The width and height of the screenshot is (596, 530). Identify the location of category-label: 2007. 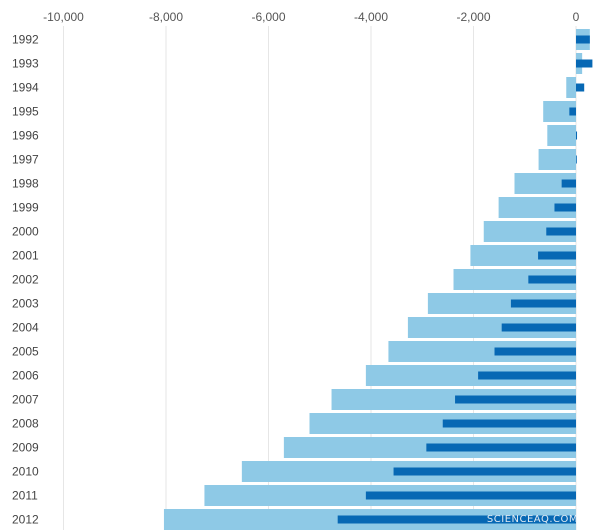
(25, 400).